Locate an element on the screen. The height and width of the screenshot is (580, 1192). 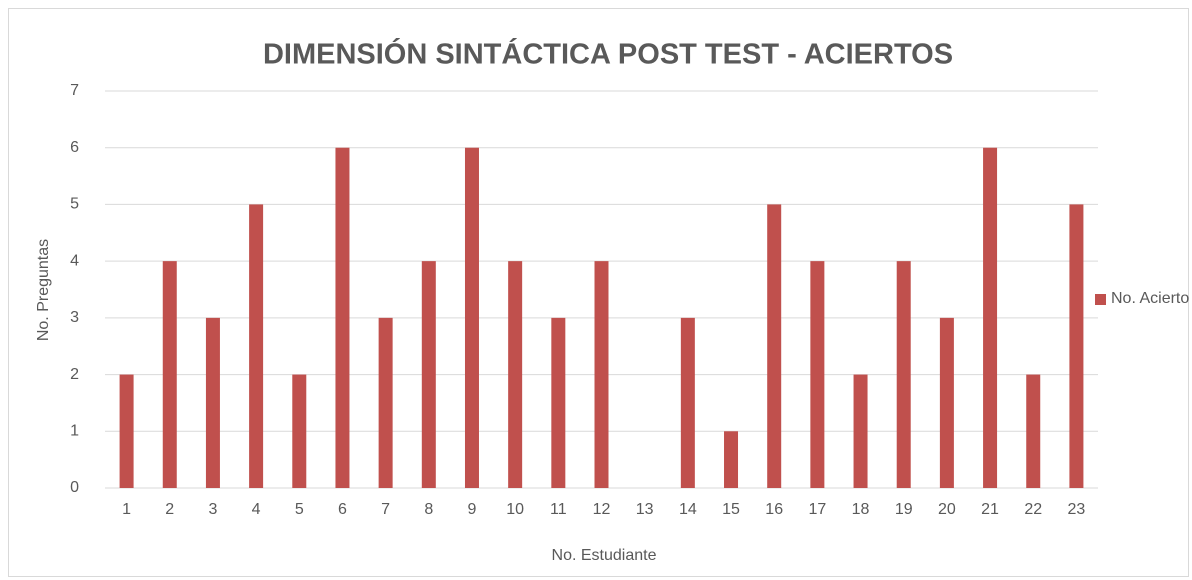
legend-label: No. Acierto is located at coordinates (1150, 298).